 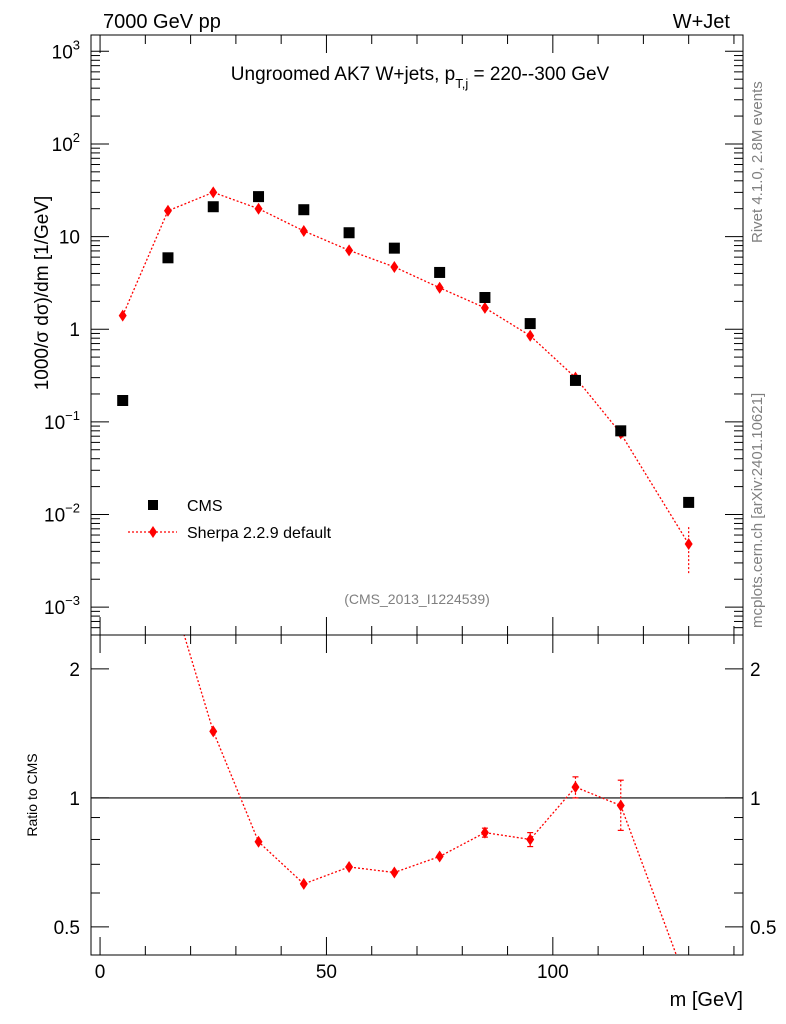 What do you see at coordinates (702, 22) in the screenshot?
I see `process-label: W+Jet` at bounding box center [702, 22].